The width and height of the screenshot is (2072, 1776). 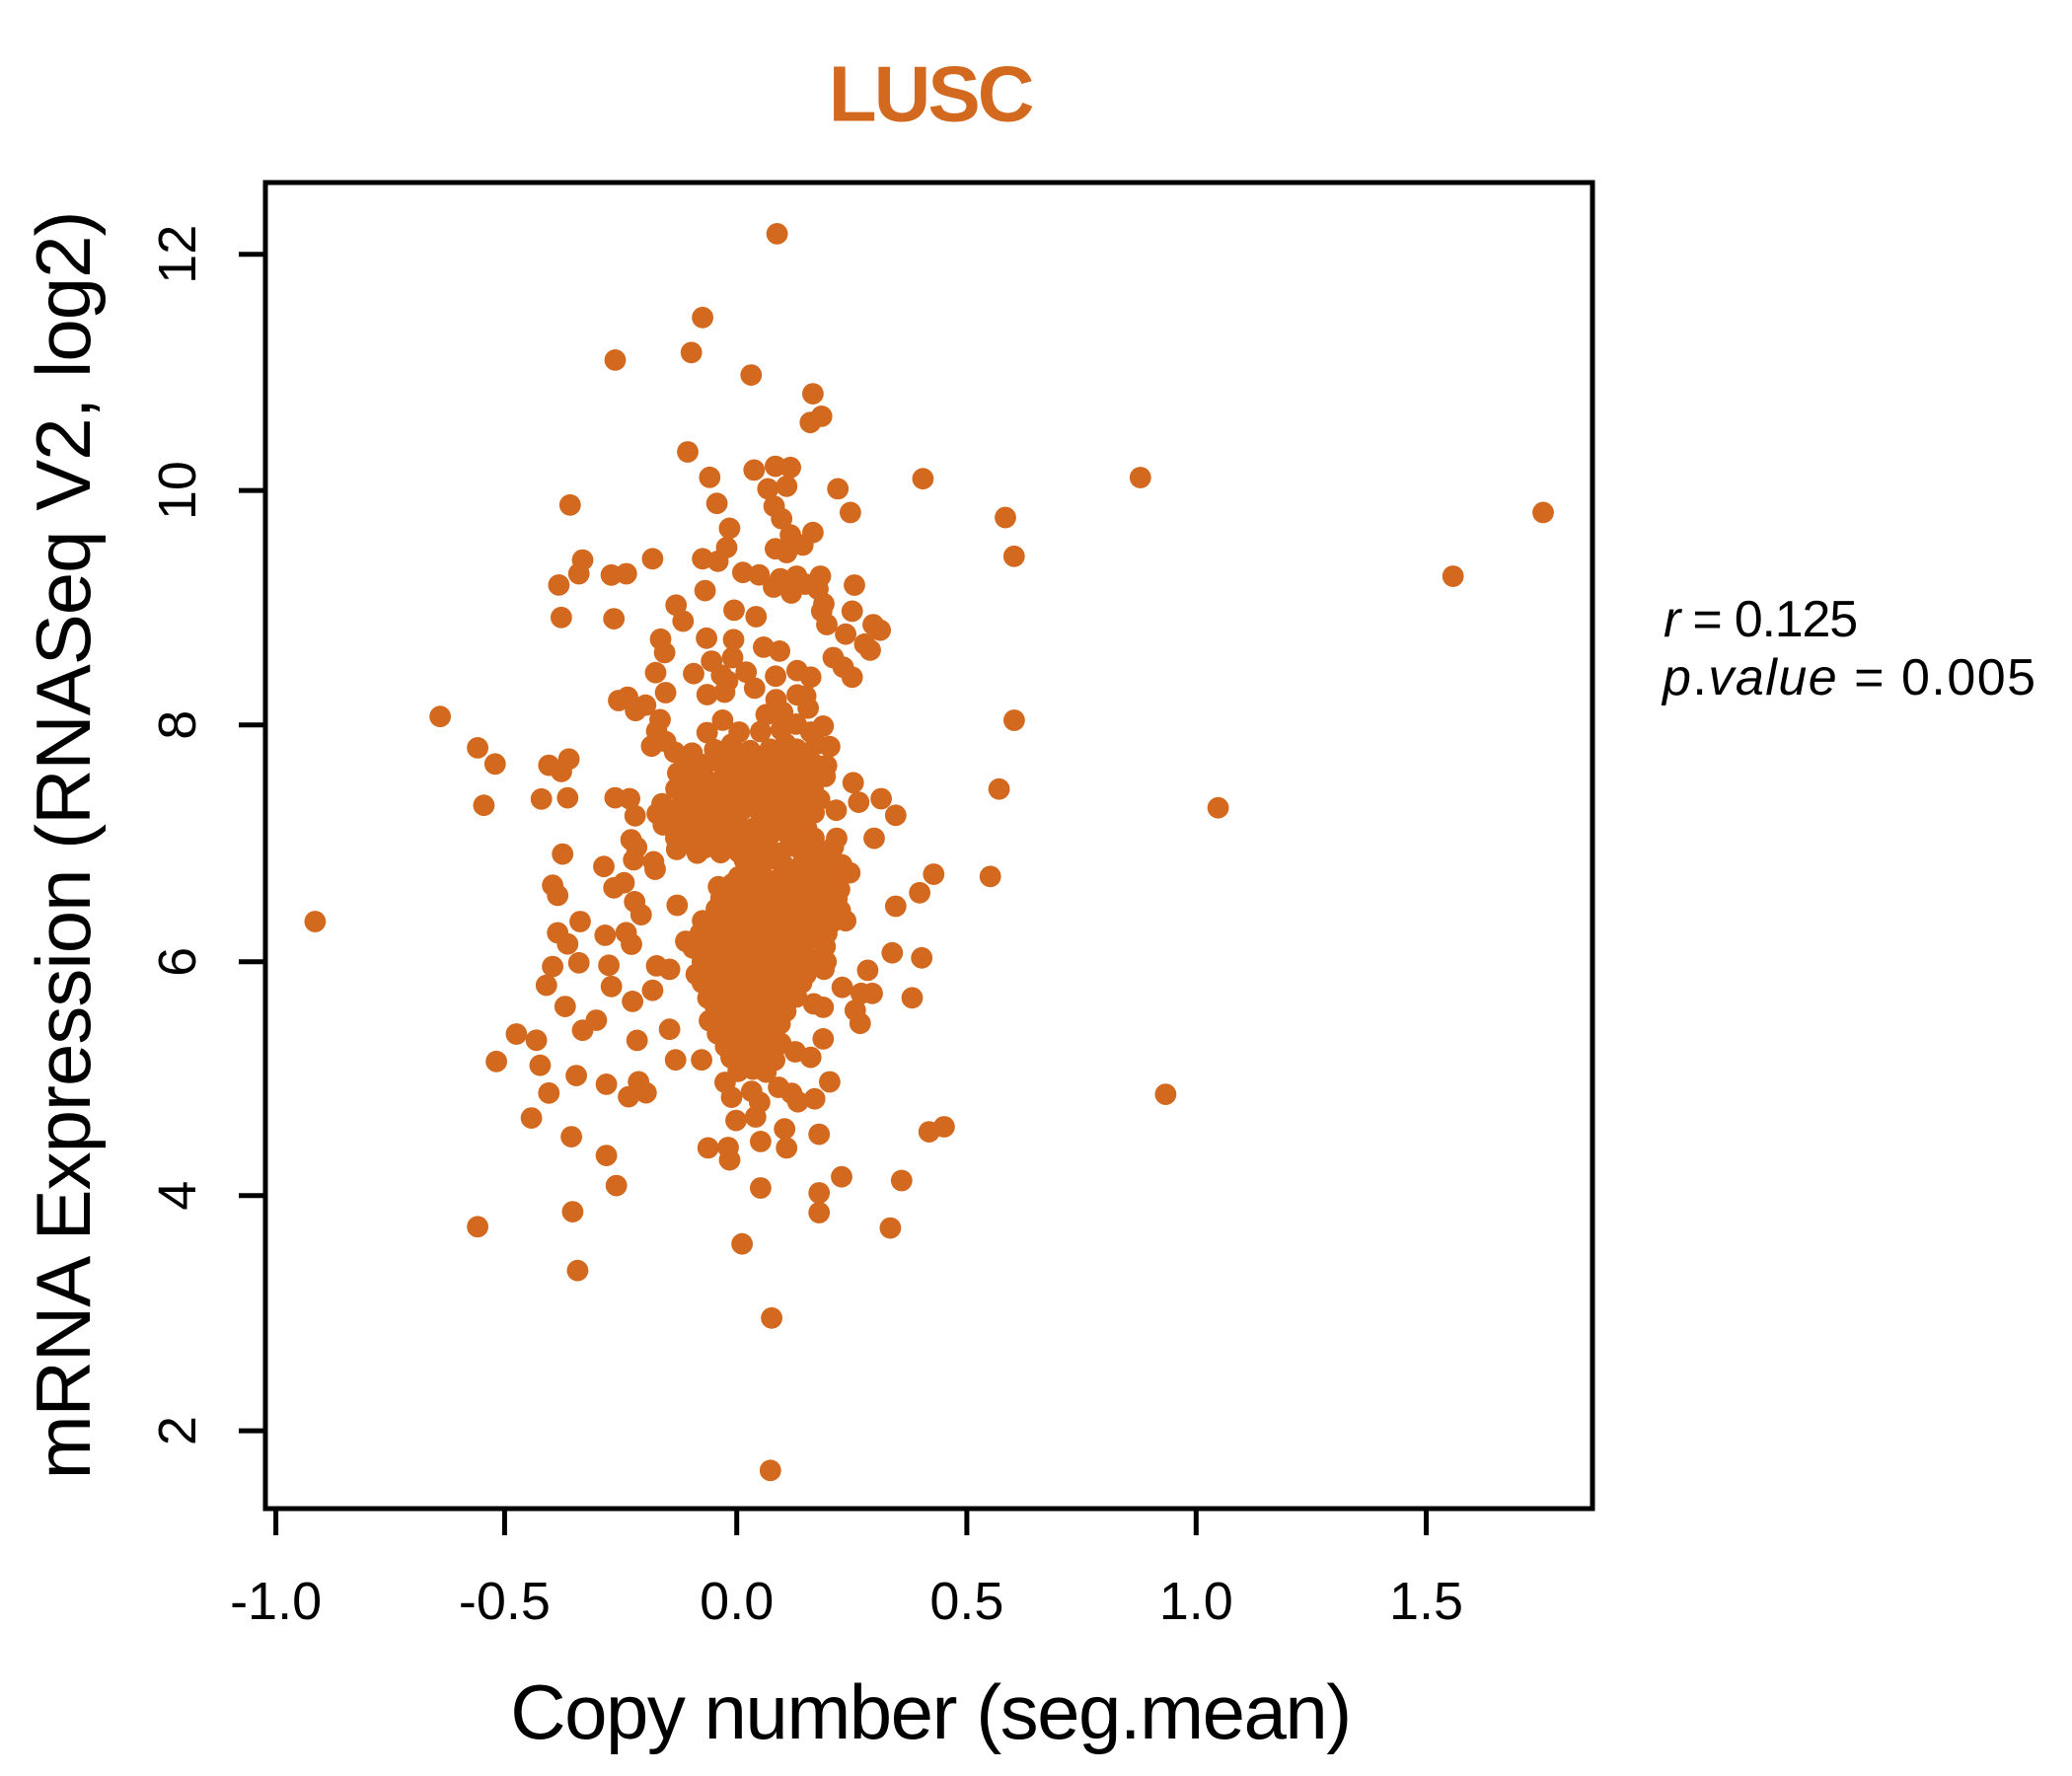 What do you see at coordinates (276, 1602) in the screenshot?
I see `svg-text: -1.0` at bounding box center [276, 1602].